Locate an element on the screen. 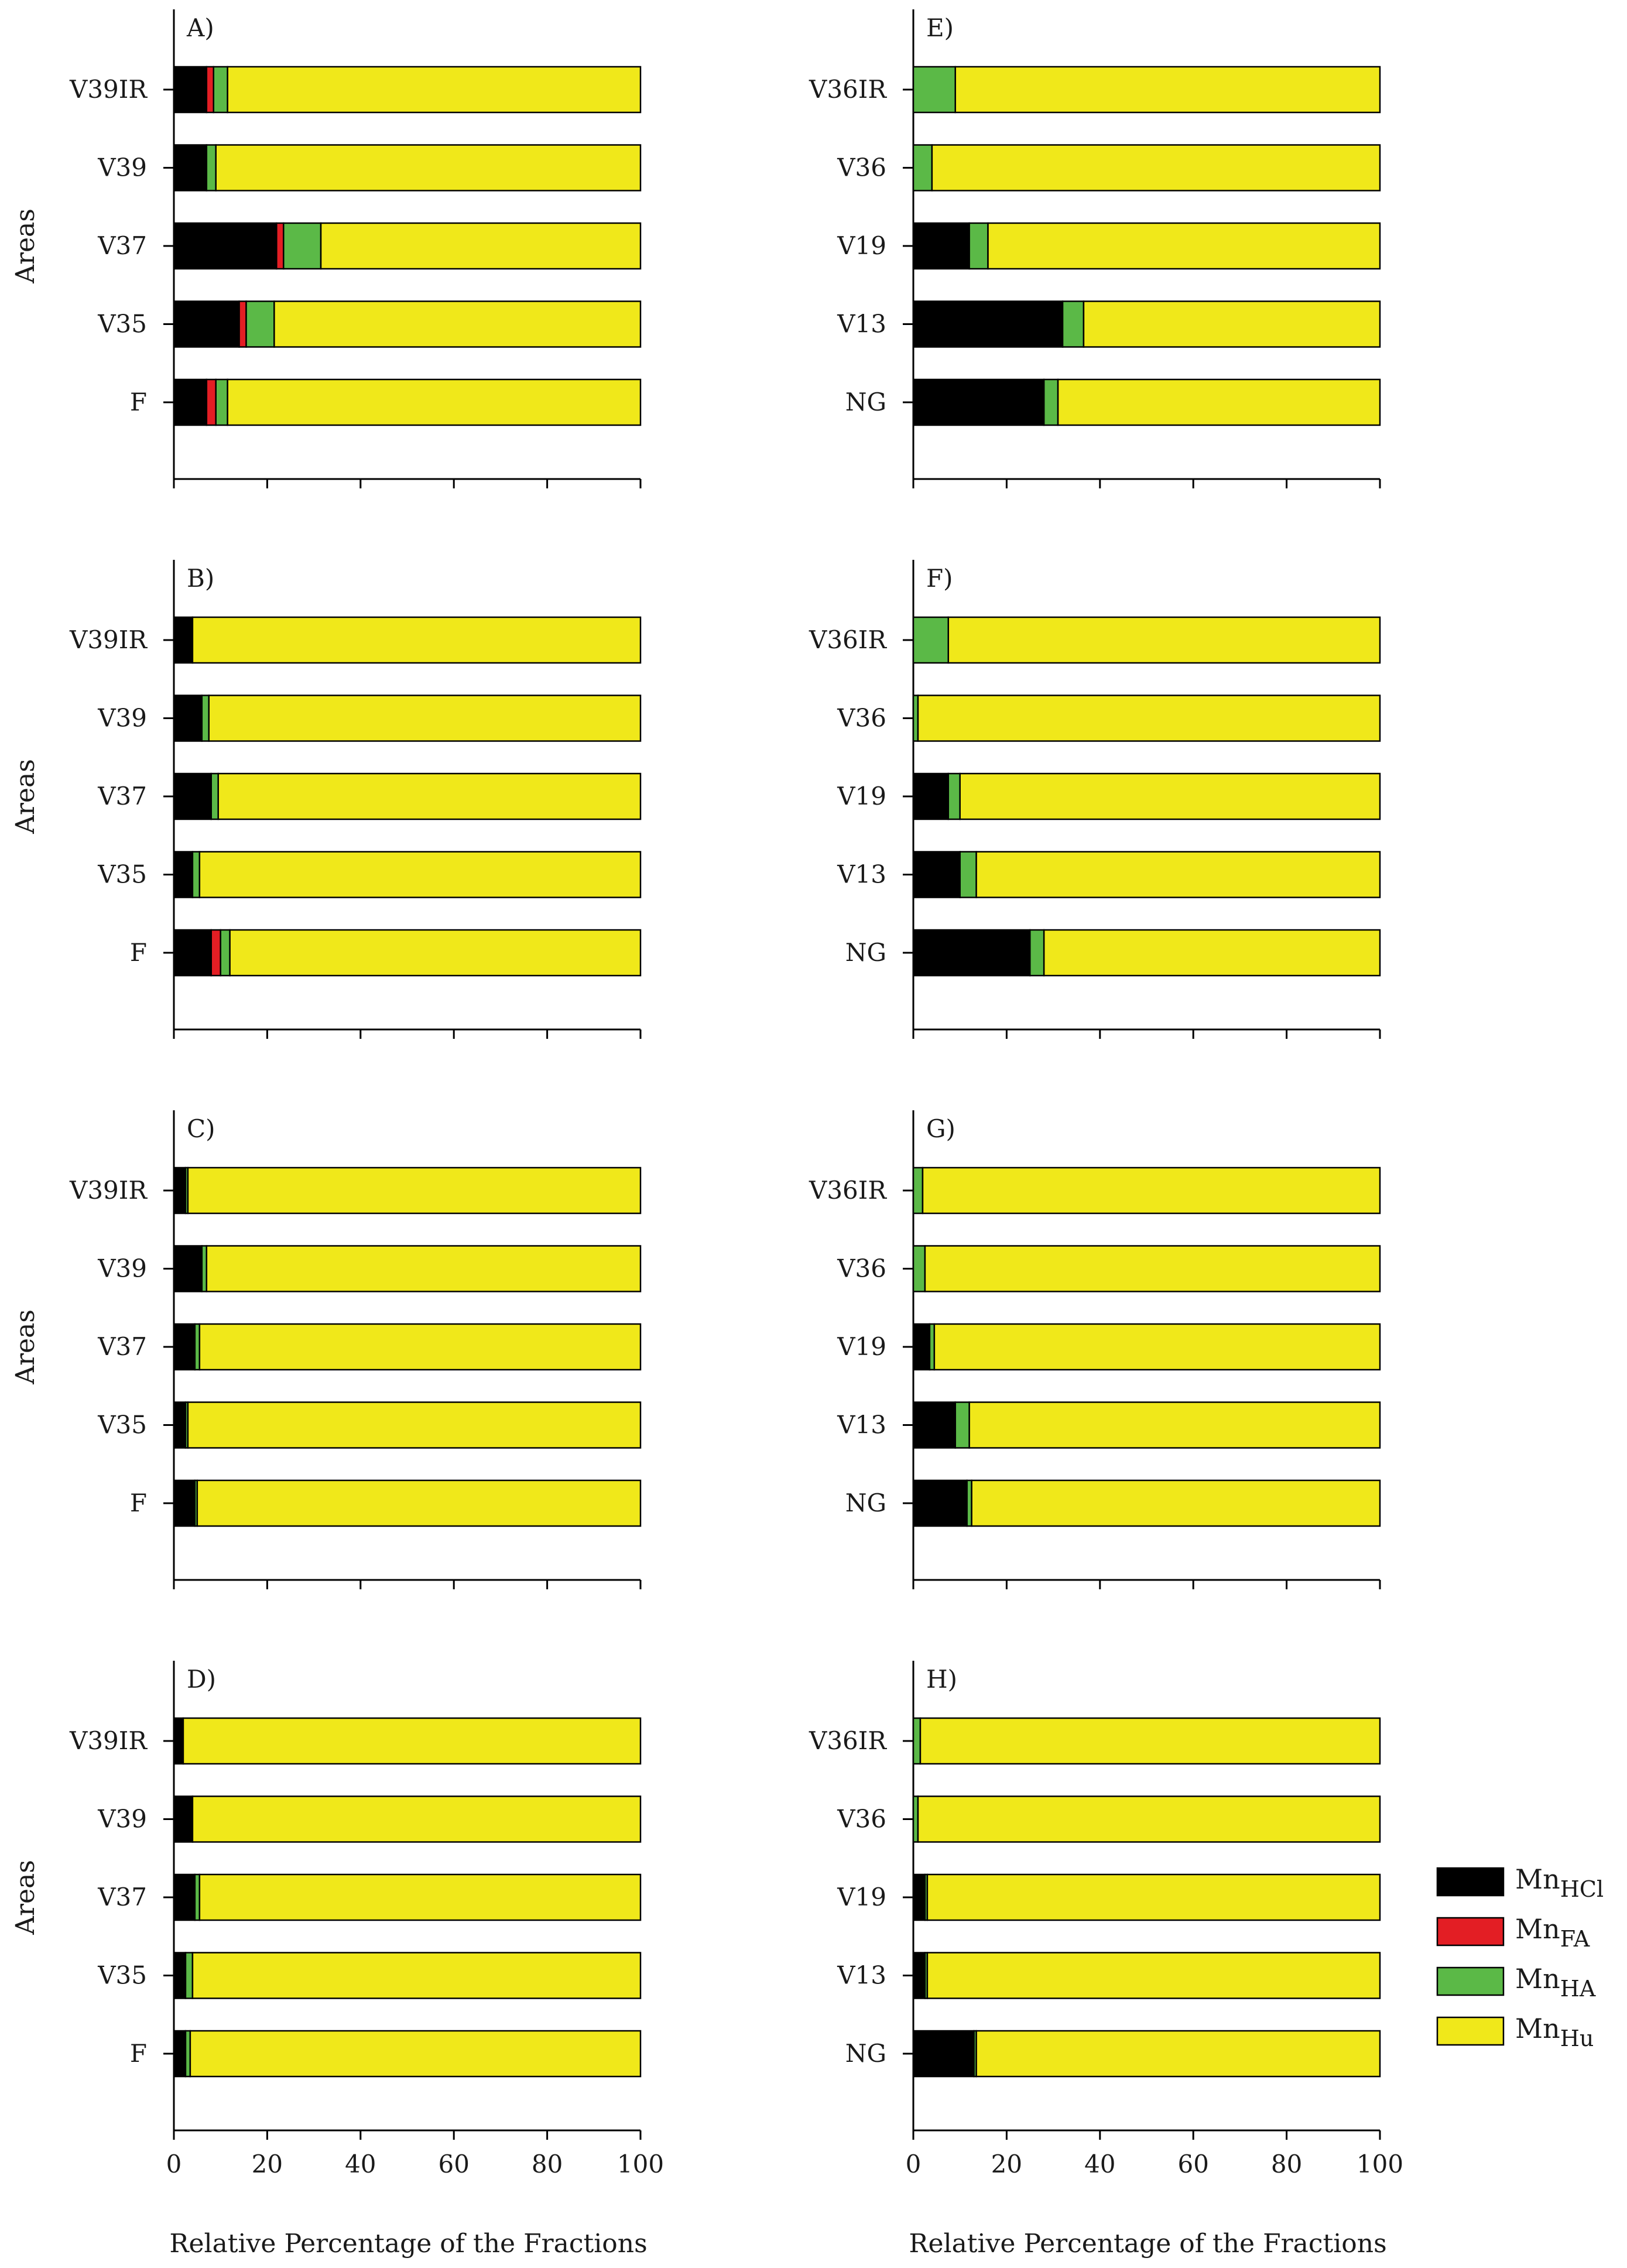 This screenshot has width=1627, height=2268. x-tick-label: 0 is located at coordinates (174, 2164).